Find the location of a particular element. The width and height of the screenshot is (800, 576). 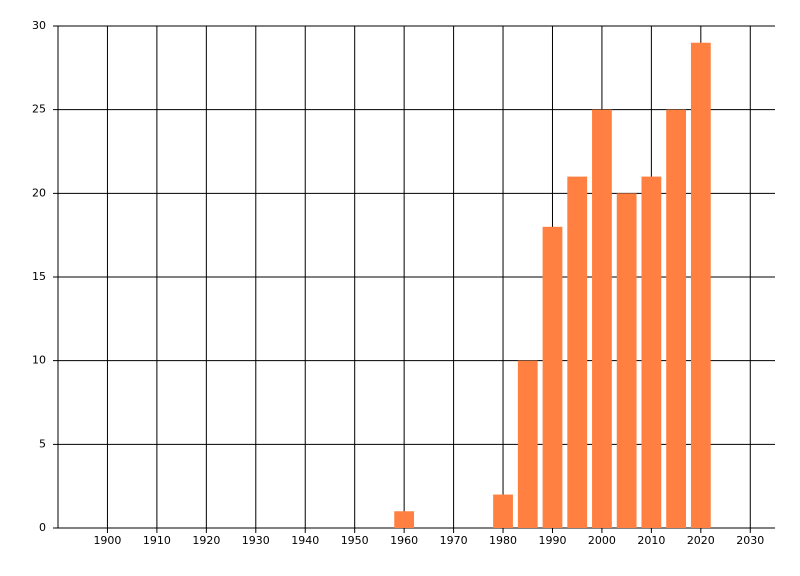

y-tick-label: 20 is located at coordinates (39, 192).